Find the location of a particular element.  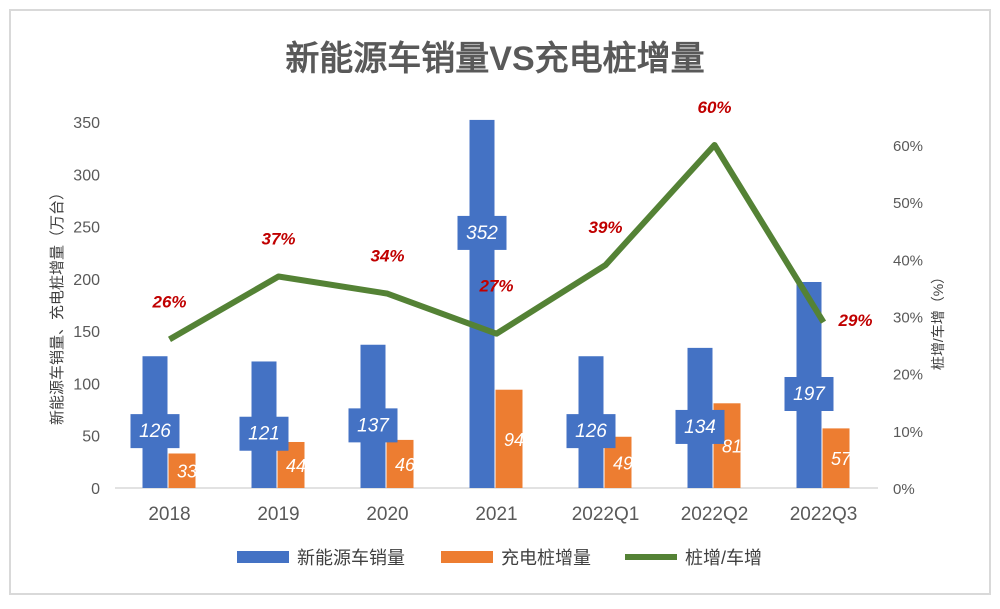

data-label-ratio: 29% is located at coordinates (854, 320).